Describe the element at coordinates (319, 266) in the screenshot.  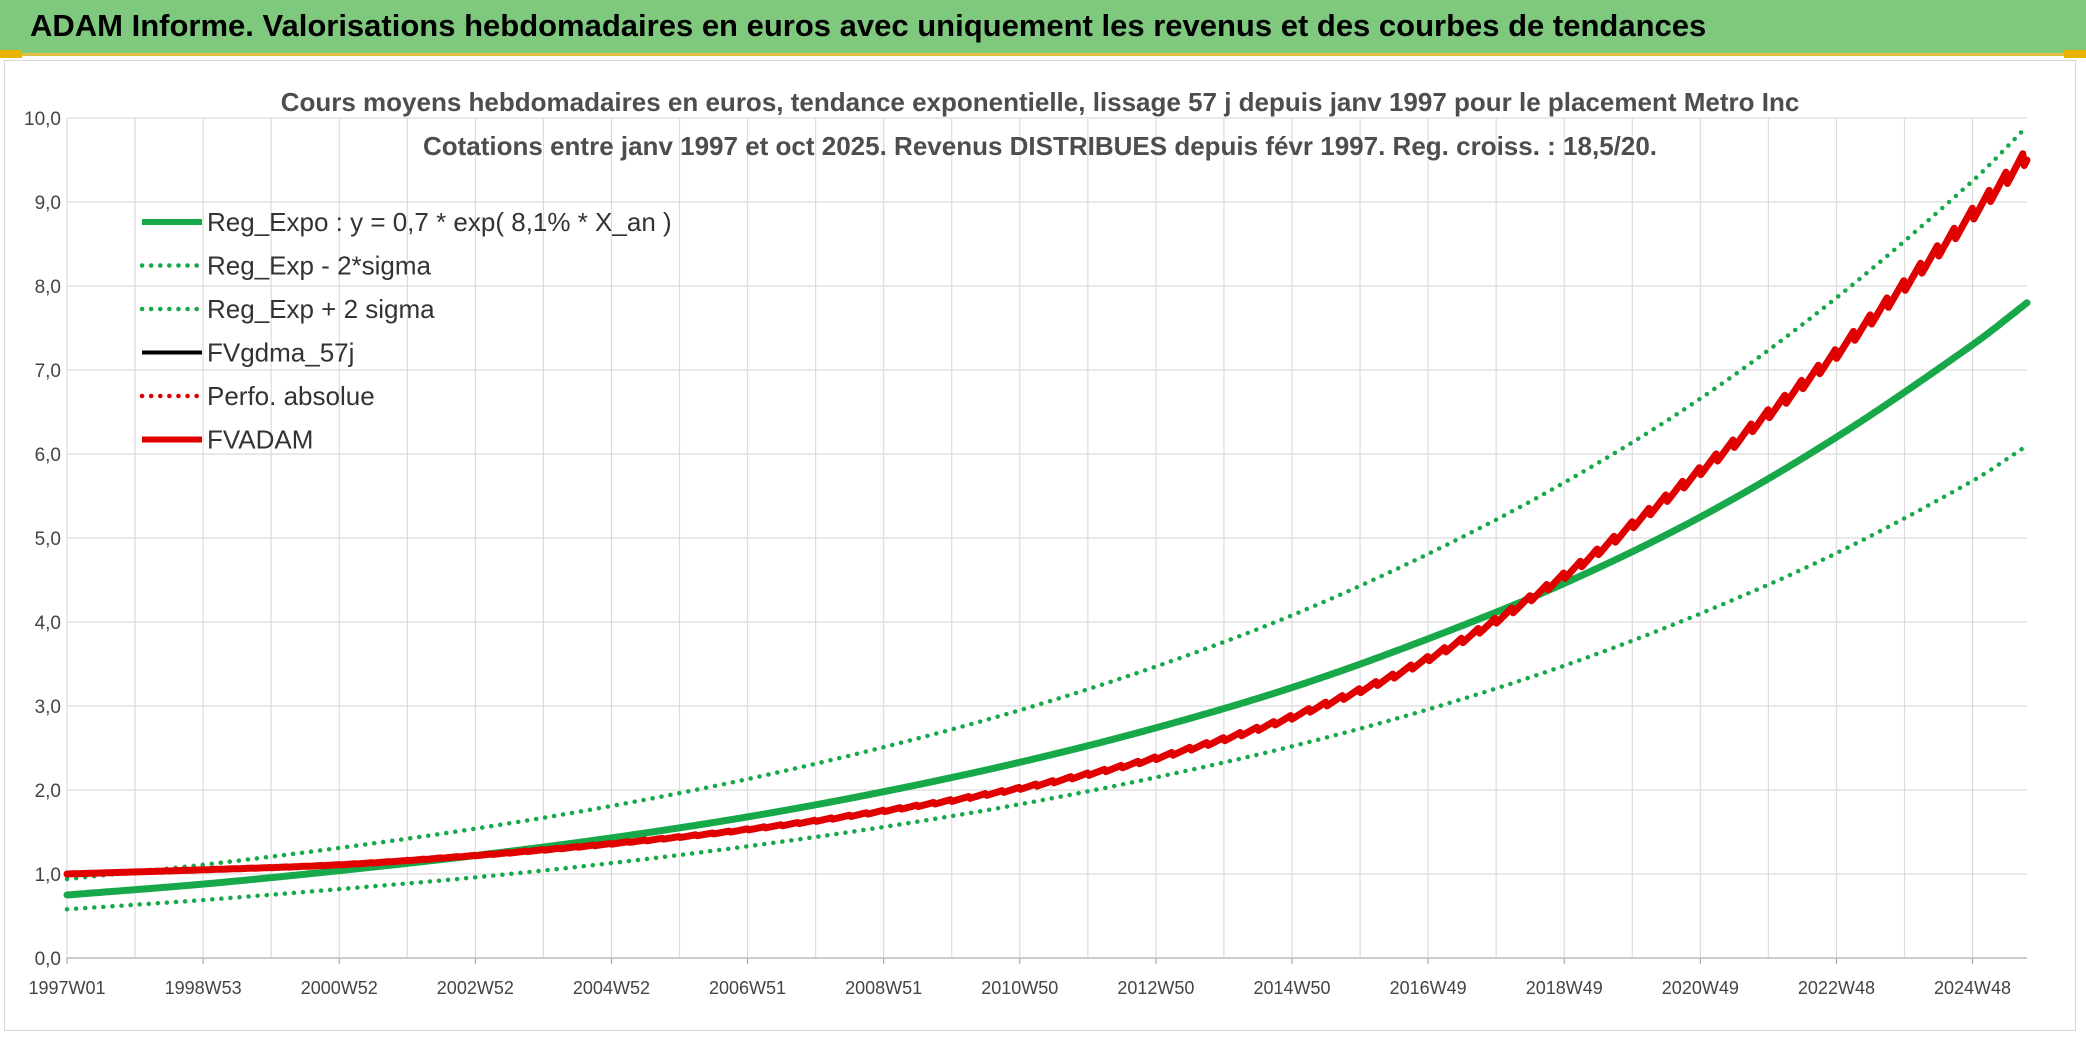
I see `legend-label: Reg_Exp - 2*sigma` at that location.